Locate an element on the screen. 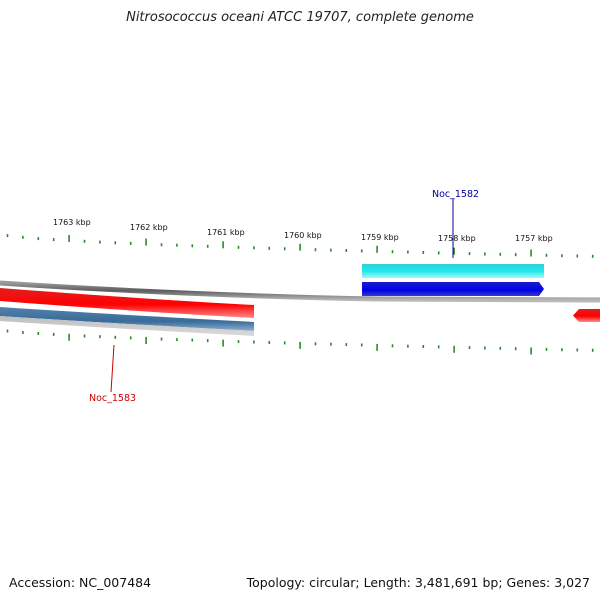  gene-feature-shadow is located at coordinates (127, 326).